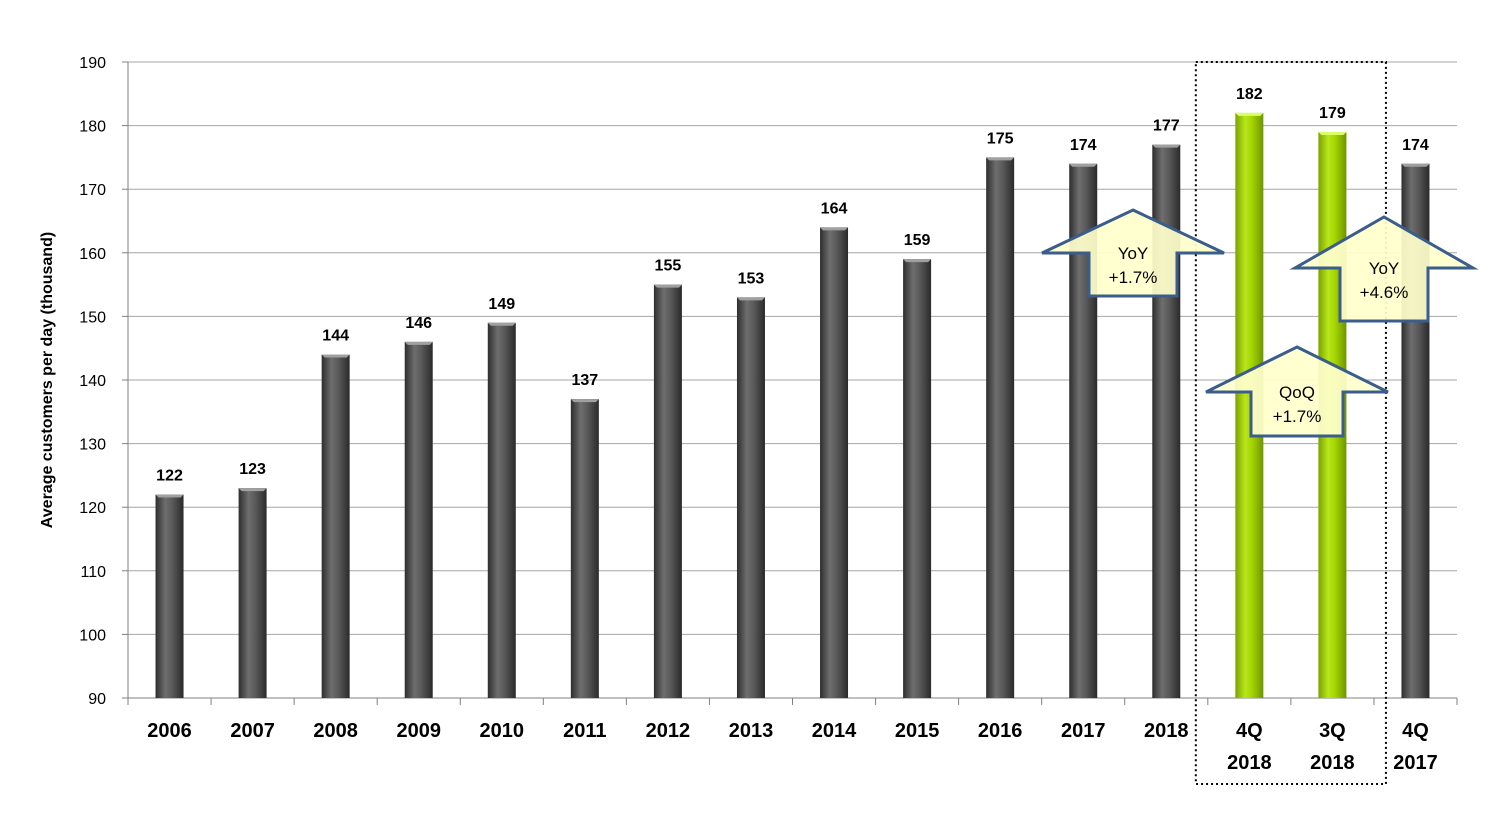 The height and width of the screenshot is (817, 1504). I want to click on data-label: 153, so click(751, 278).